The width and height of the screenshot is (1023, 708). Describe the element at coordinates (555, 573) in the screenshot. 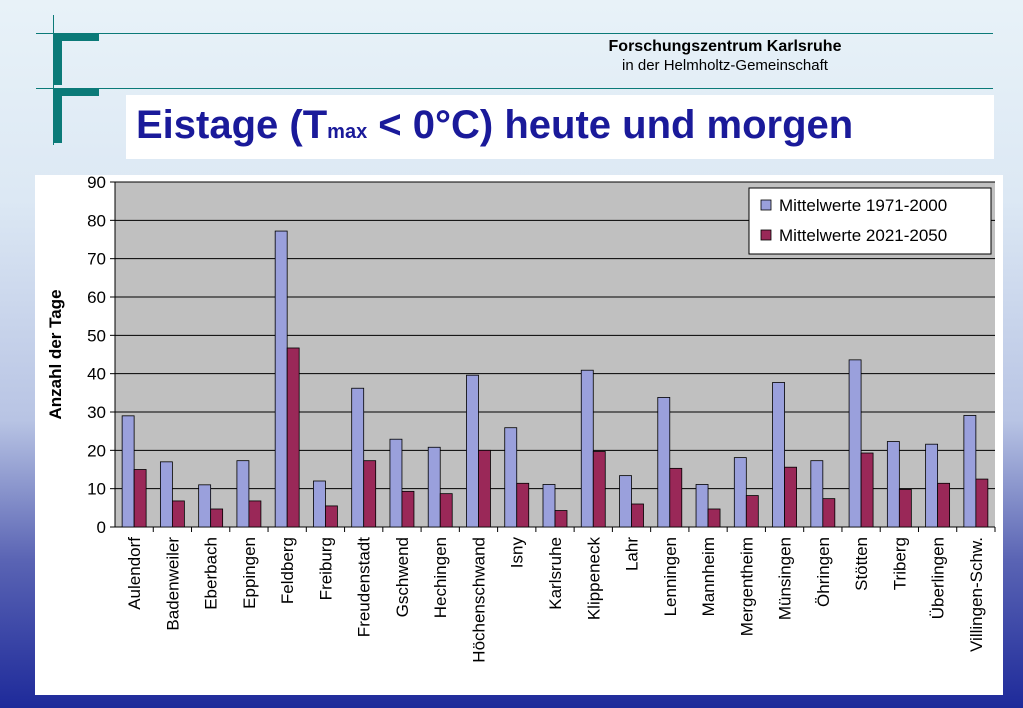

I see `x-tick-label: Karlsruhe` at that location.